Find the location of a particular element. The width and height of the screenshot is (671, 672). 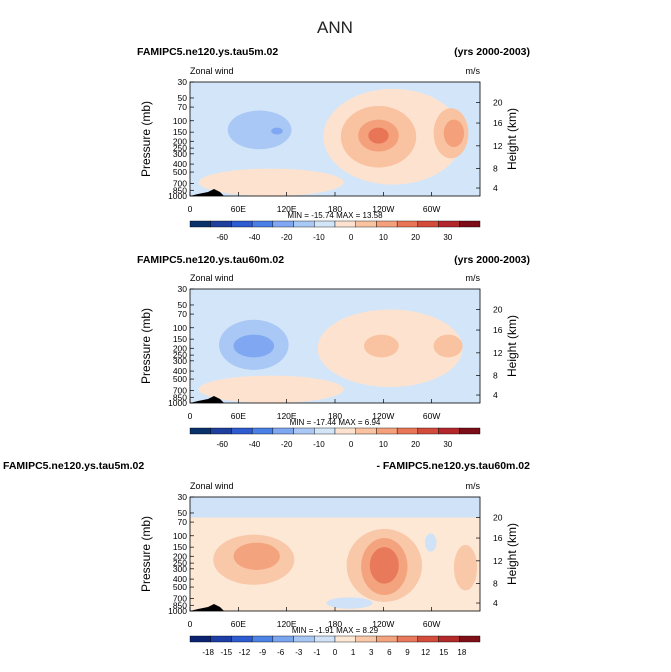

lon-tick-label: 60W is located at coordinates (431, 624).